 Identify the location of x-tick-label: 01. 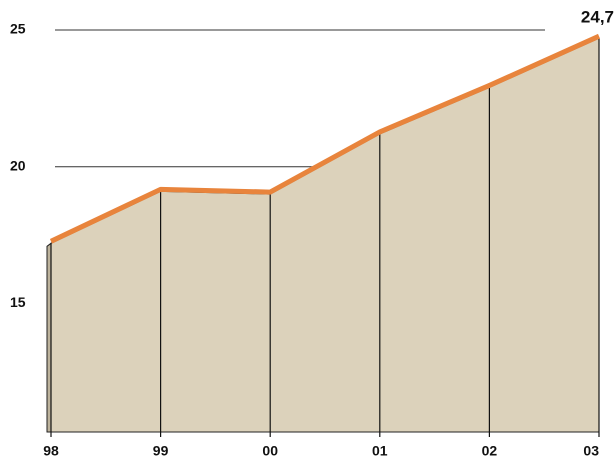
(380, 451).